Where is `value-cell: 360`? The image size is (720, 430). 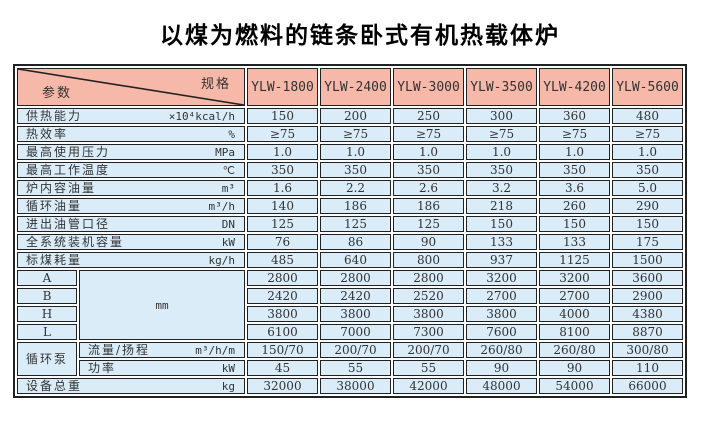 value-cell: 360 is located at coordinates (574, 116).